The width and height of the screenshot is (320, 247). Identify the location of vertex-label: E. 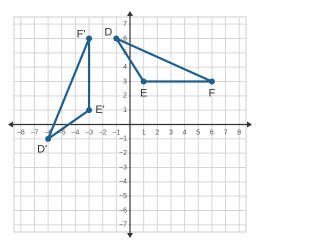
(143, 93).